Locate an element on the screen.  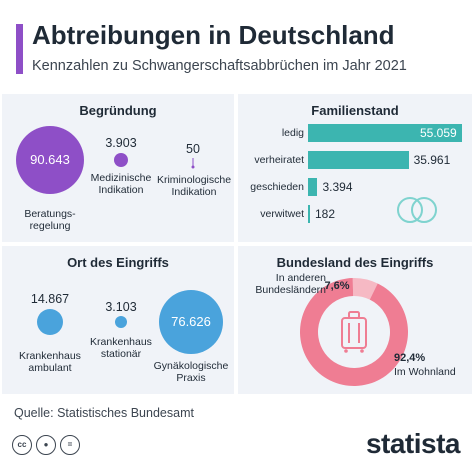
bubble-beratungsregelung is located at coordinates (50, 160).